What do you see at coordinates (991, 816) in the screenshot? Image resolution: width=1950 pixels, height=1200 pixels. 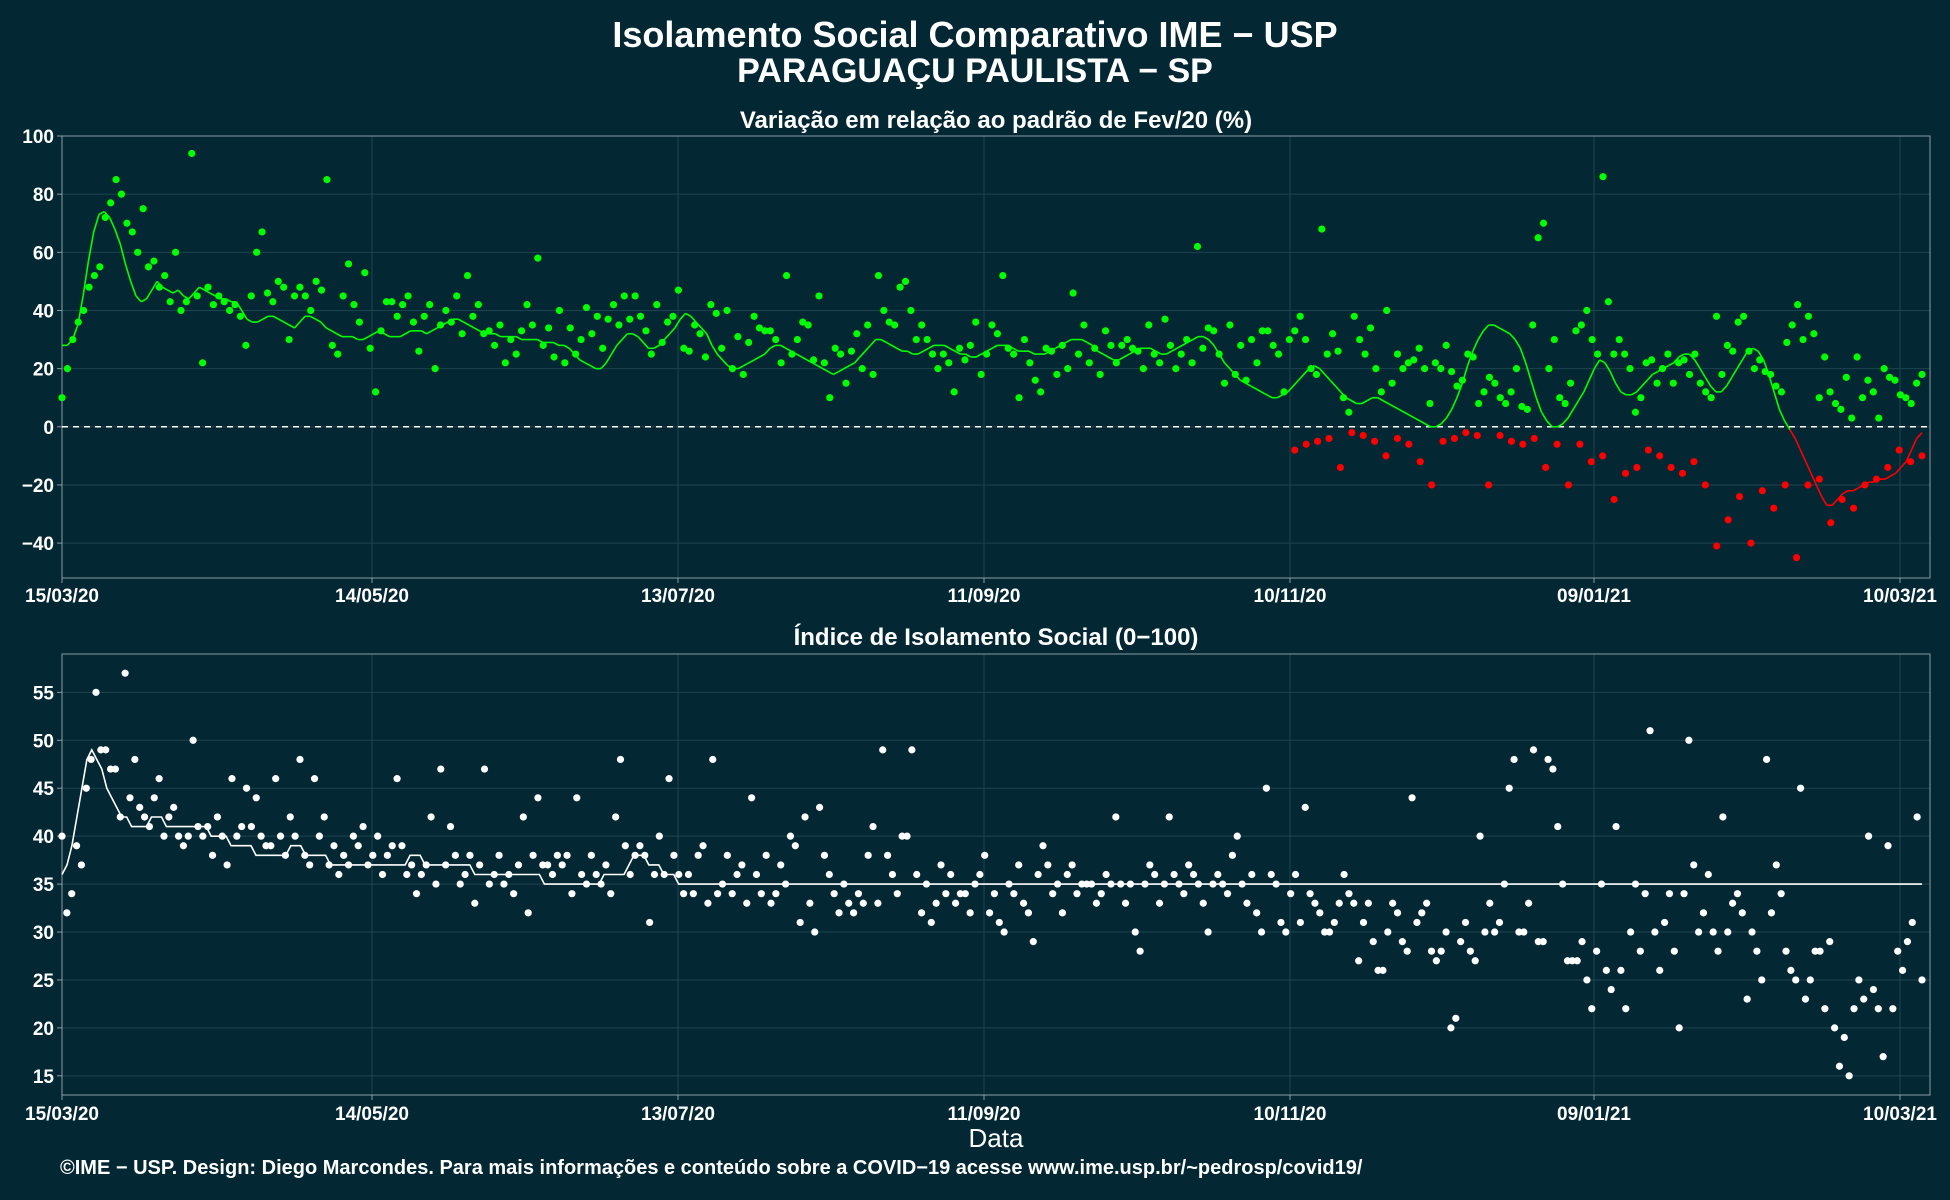 I see `index-trend-line` at bounding box center [991, 816].